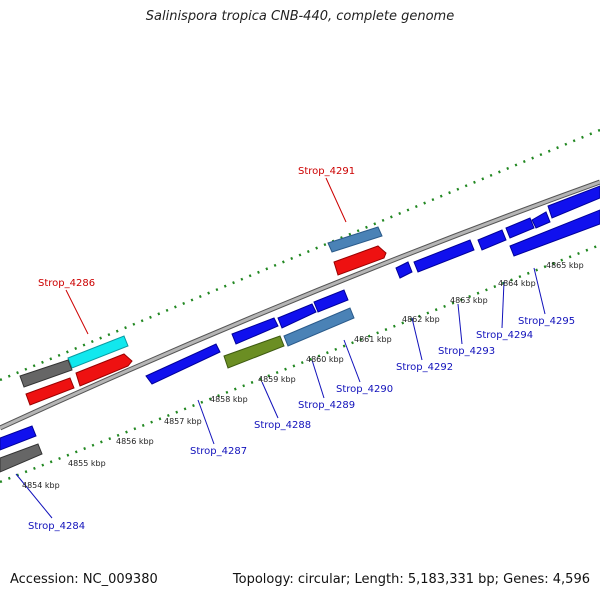  Describe the element at coordinates (546, 321) in the screenshot. I see `label-strop-4295: Strop_4295` at that location.